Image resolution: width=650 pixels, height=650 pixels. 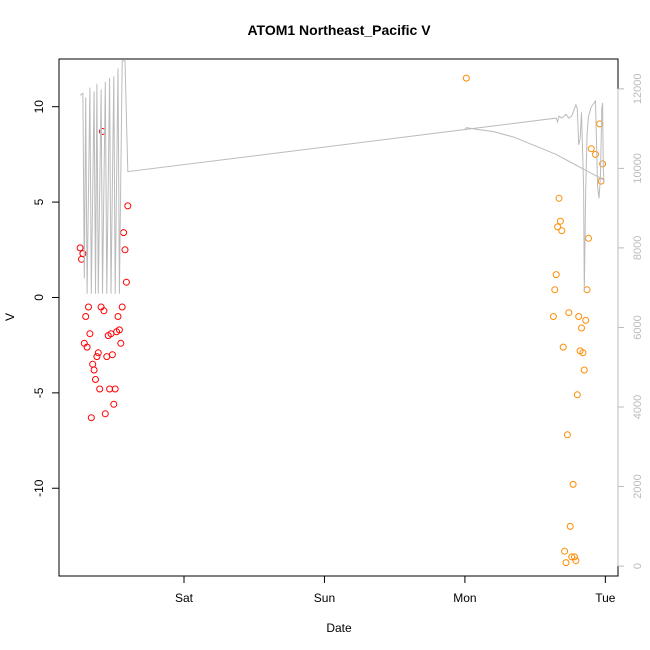 What do you see at coordinates (395, 590) in the screenshot?
I see `x-axis: Sat Sun Mon Tue` at bounding box center [395, 590].